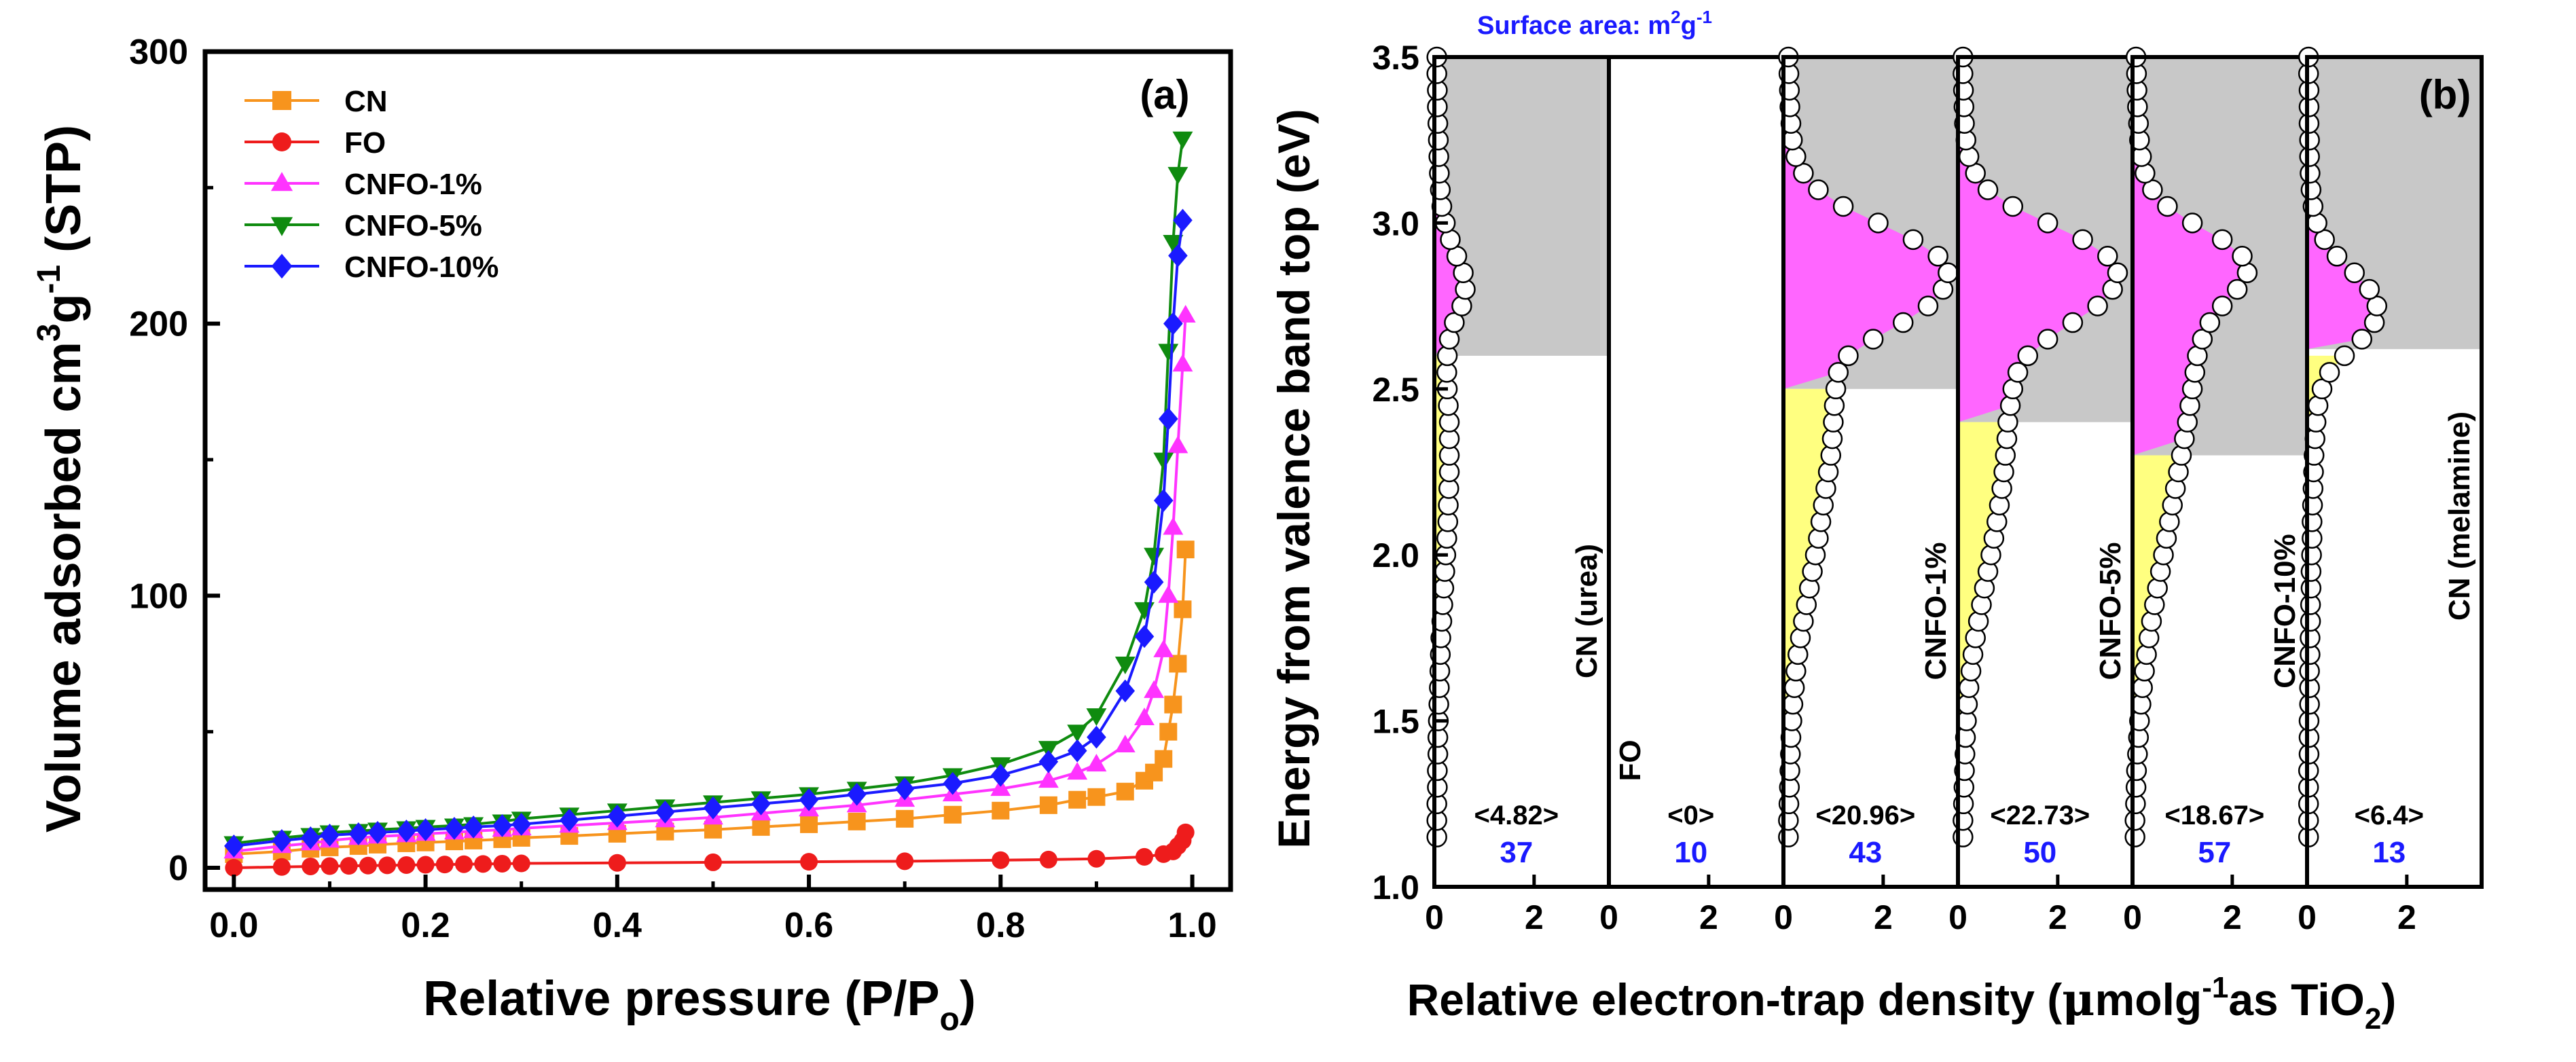 The height and width of the screenshot is (1062, 2576). What do you see at coordinates (2214, 852) in the screenshot?
I see `surface-area-value: 57` at bounding box center [2214, 852].